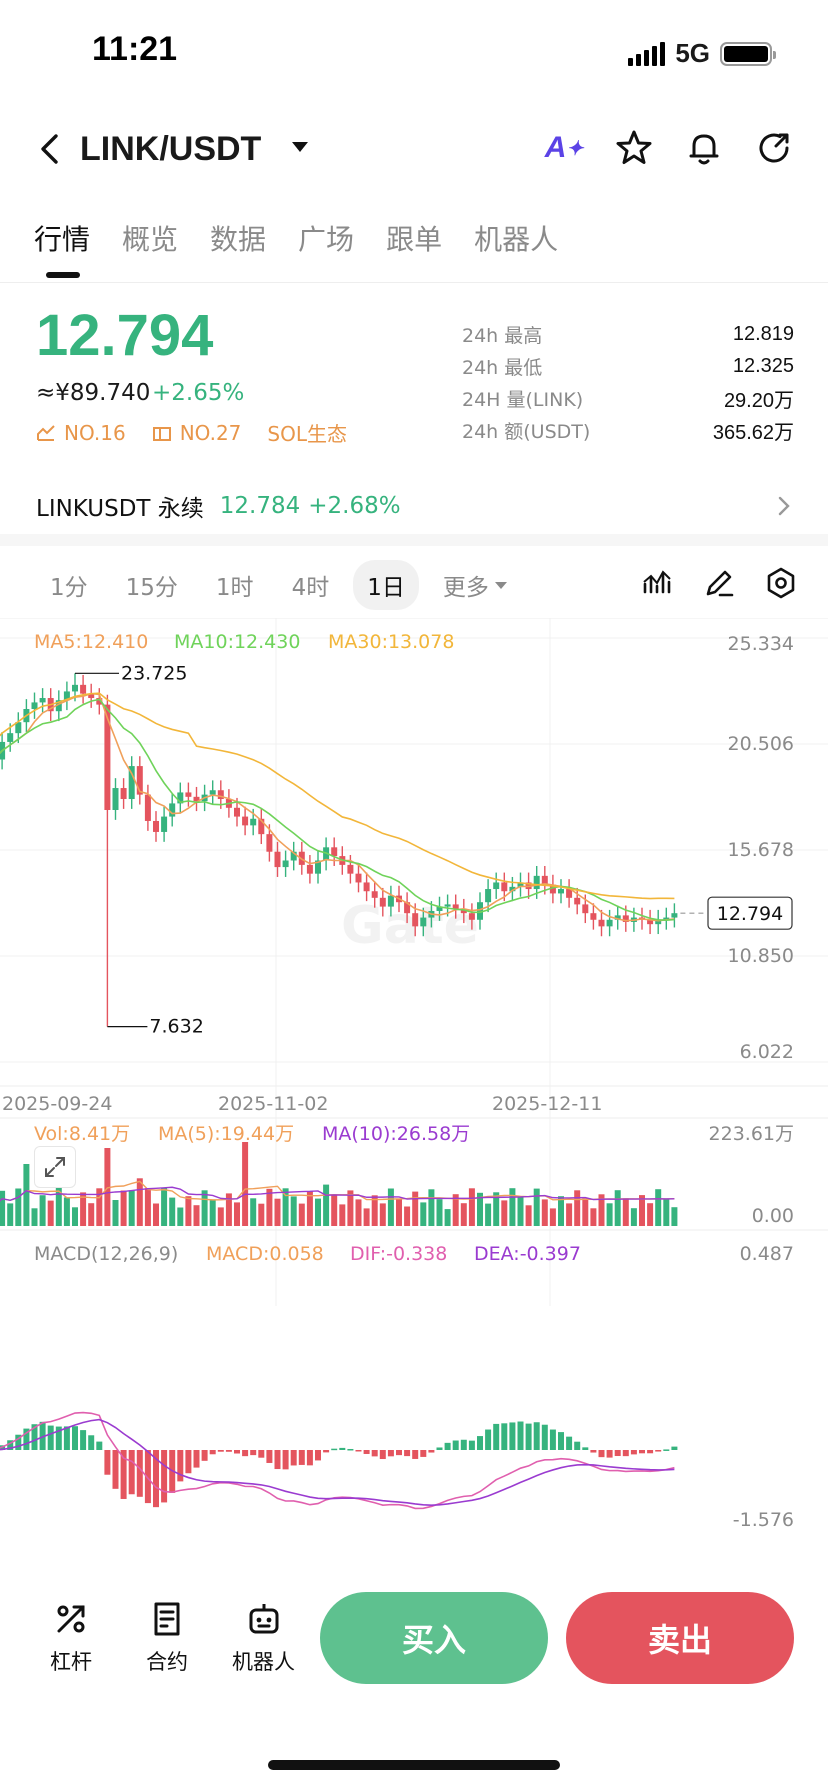  I want to click on nav-actions: A ✦, so click(669, 148).